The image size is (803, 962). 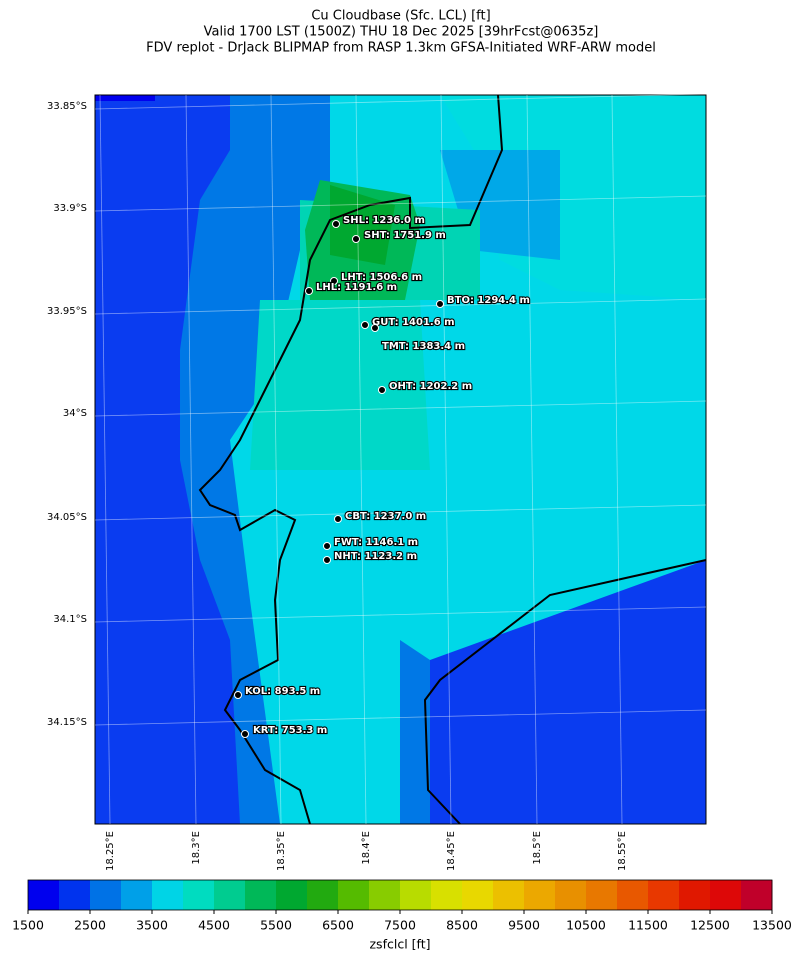 What do you see at coordinates (28, 925) in the screenshot?
I see `colorbar-tick-label: 1500` at bounding box center [28, 925].